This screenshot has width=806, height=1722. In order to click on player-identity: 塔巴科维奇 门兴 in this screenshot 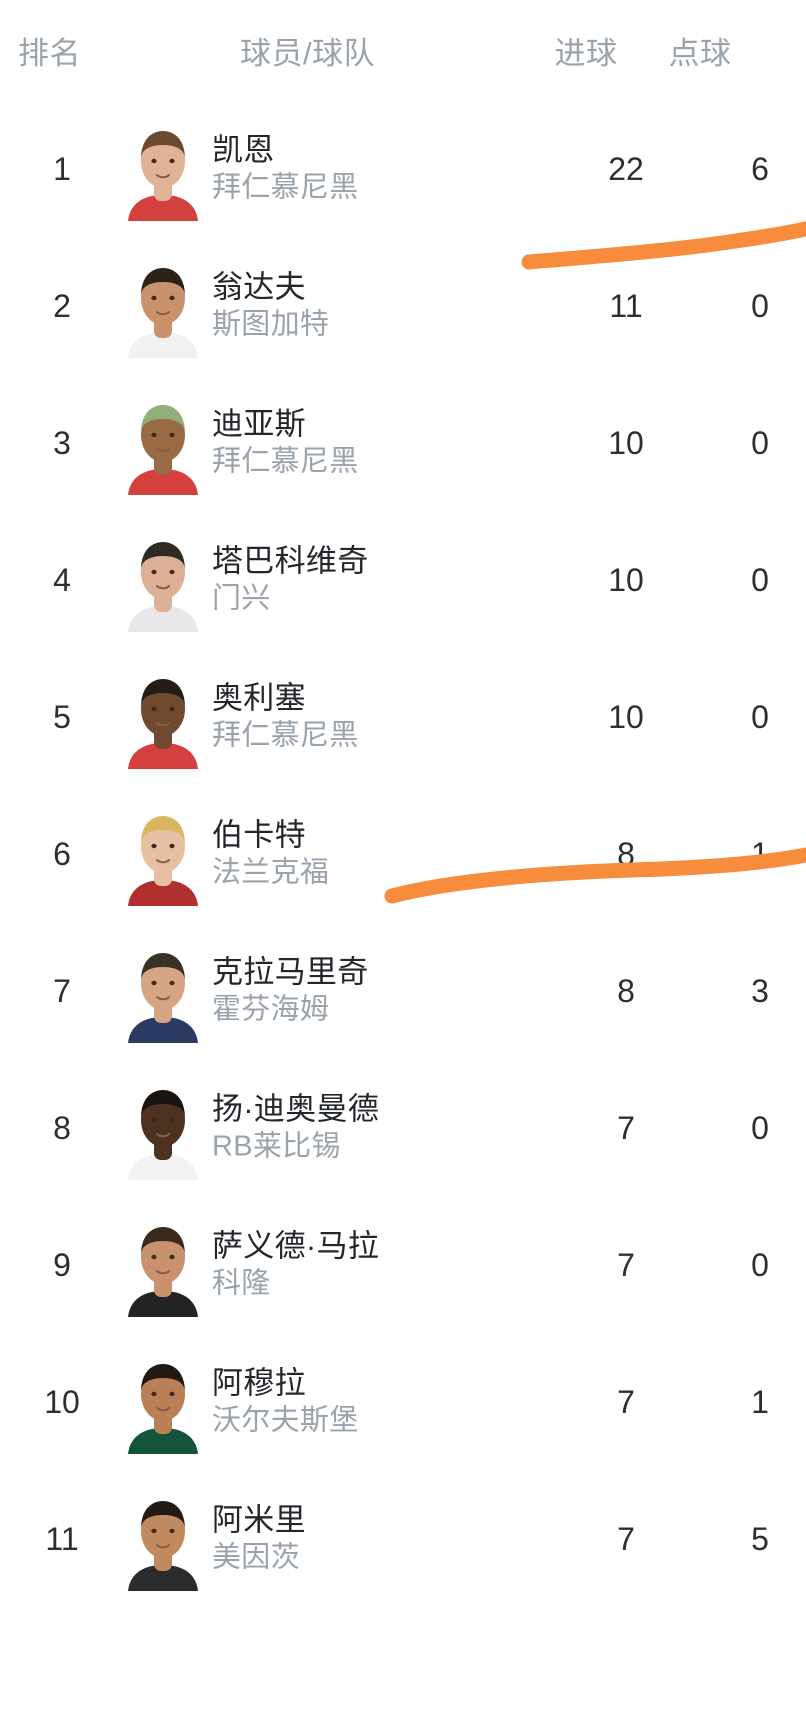, I will do `click(367, 579)`.